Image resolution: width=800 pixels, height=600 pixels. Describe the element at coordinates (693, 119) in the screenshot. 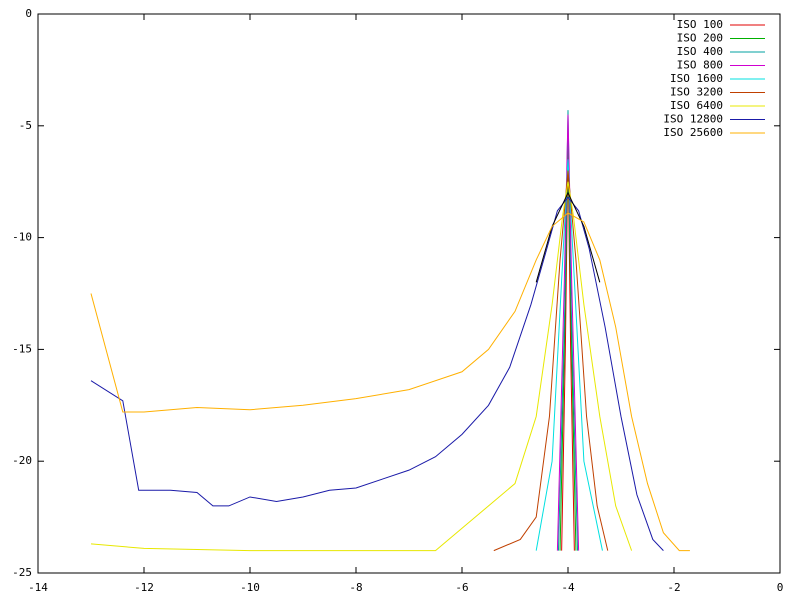

I see `legend-label: ISO 12800` at that location.